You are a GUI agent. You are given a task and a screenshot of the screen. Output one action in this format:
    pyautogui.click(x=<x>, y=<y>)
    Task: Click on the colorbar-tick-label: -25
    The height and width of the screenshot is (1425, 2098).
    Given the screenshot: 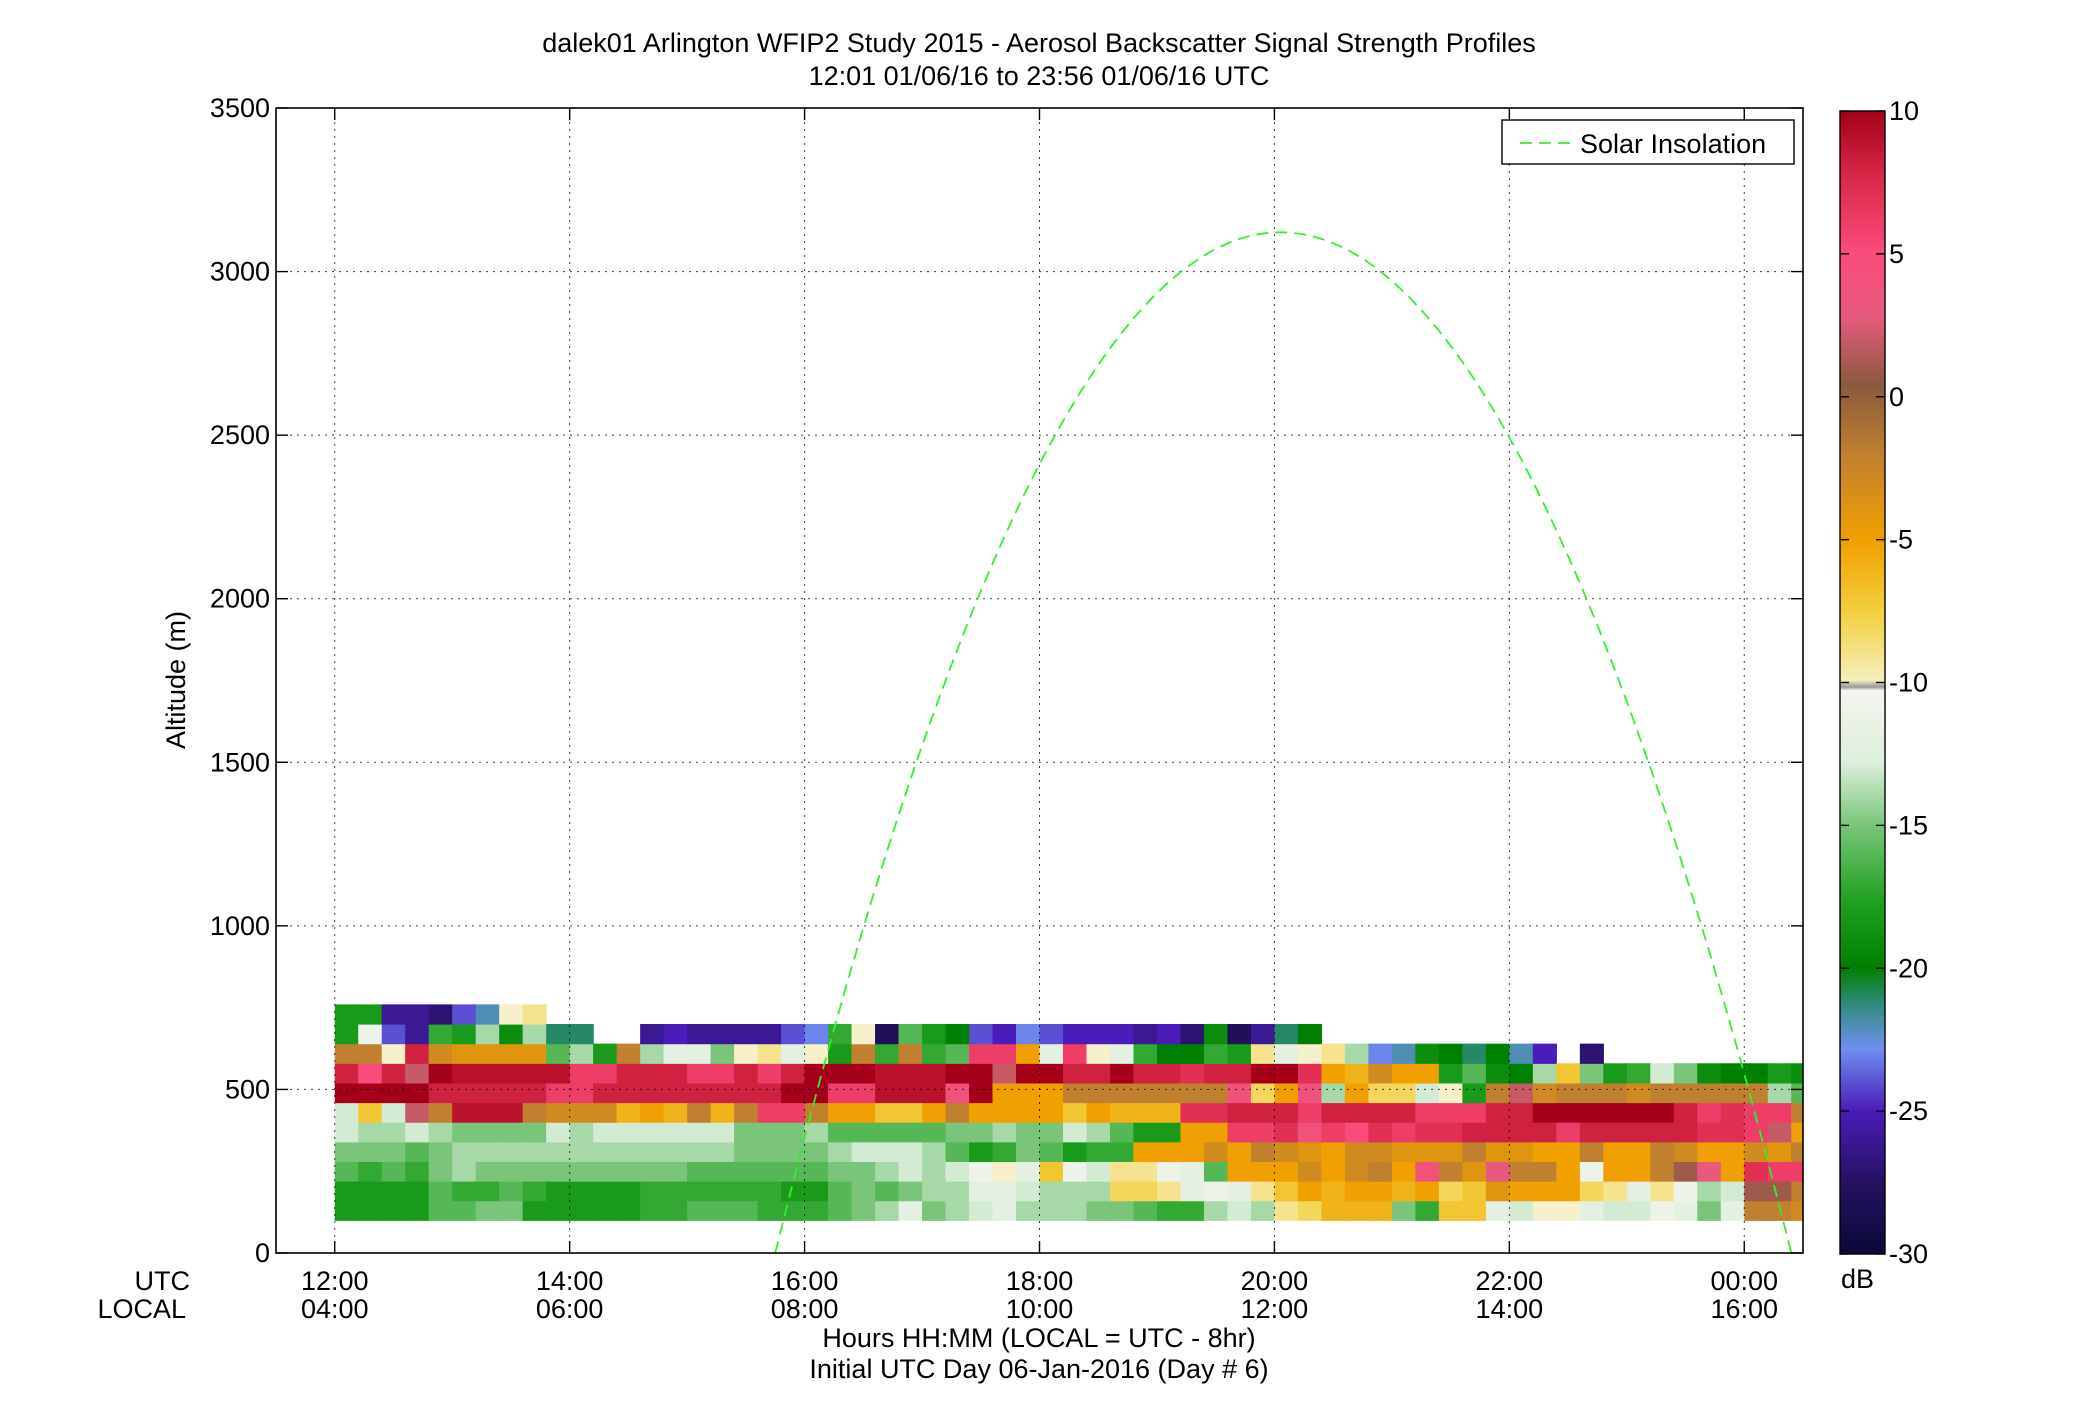 What is the action you would take?
    pyautogui.click(x=1908, y=1111)
    